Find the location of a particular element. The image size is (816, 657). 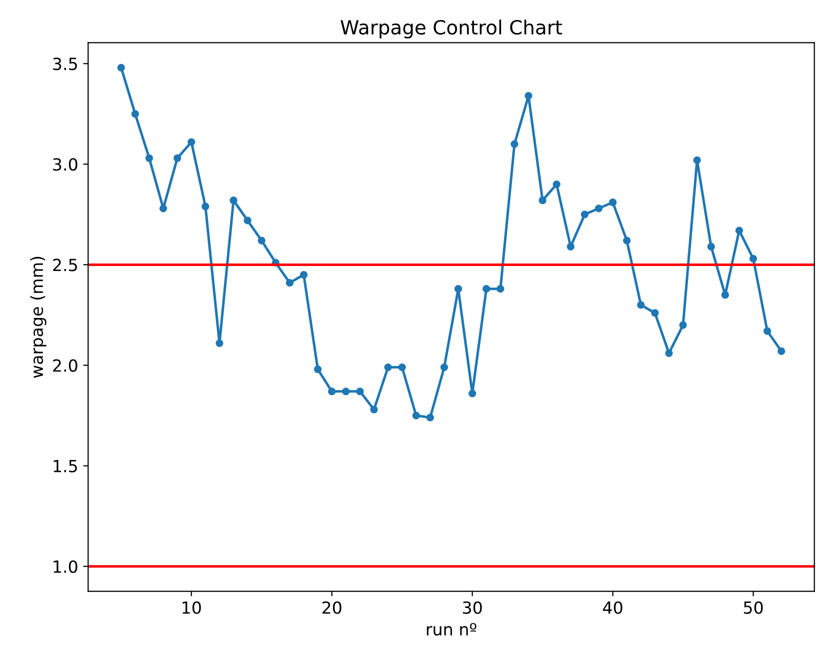

y-tick-label: 2.5 is located at coordinates (65, 265).